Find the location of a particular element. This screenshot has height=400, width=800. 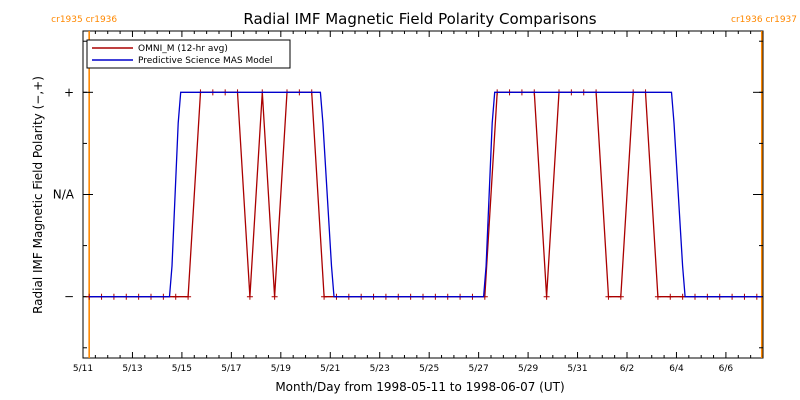

y-axis-label: Radial IMF Magnetic Field Polarity (−,+) is located at coordinates (38, 195).